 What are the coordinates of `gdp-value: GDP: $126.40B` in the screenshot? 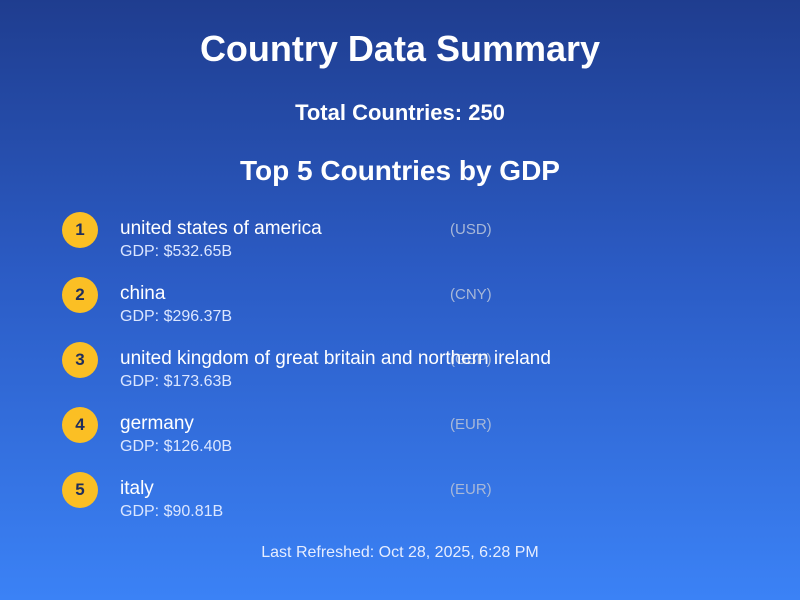 It's located at (176, 446).